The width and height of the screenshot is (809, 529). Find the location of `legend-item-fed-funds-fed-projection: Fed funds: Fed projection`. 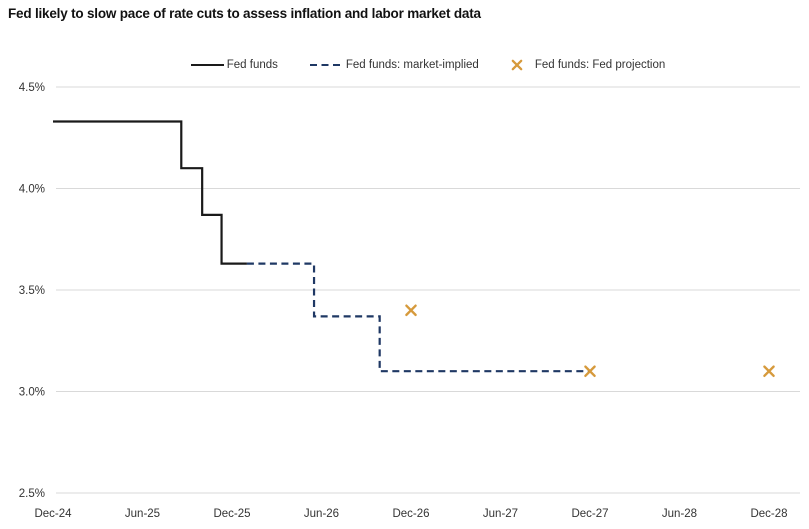

legend-item-fed-funds-fed-projection: Fed funds: Fed projection is located at coordinates (588, 65).